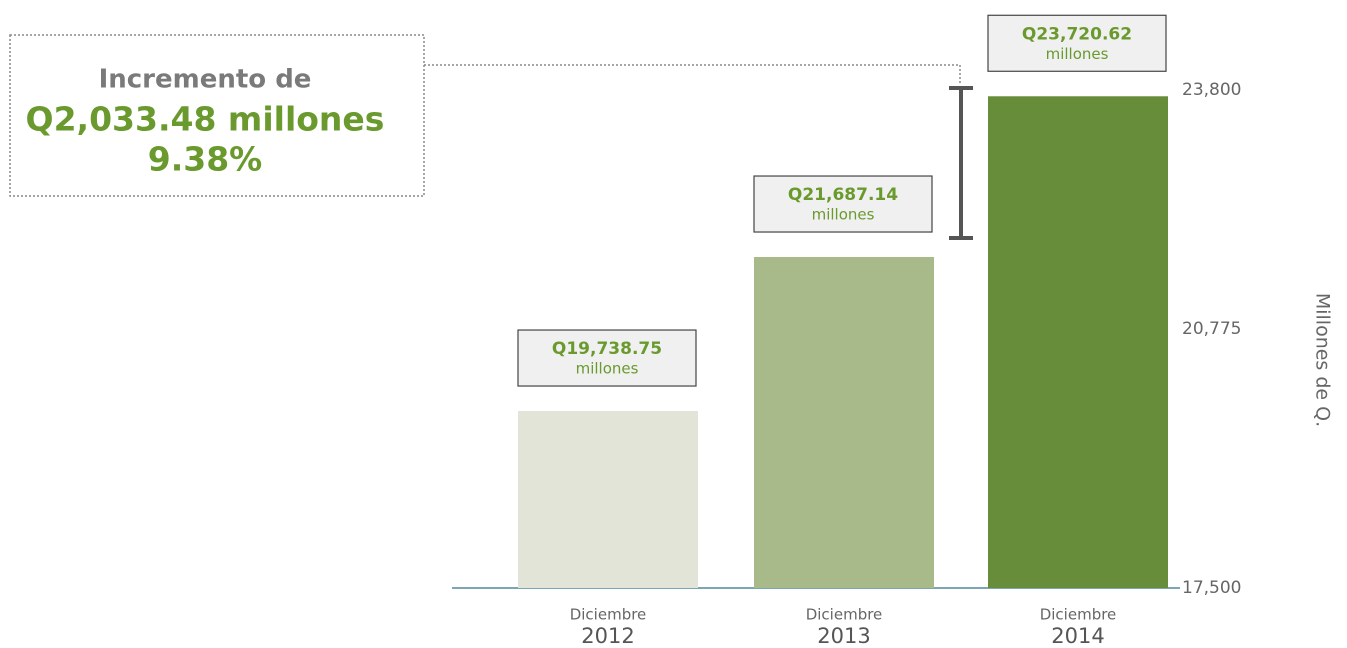 The width and height of the screenshot is (1347, 648). I want to click on value-label: Q23,720.62, so click(1077, 34).